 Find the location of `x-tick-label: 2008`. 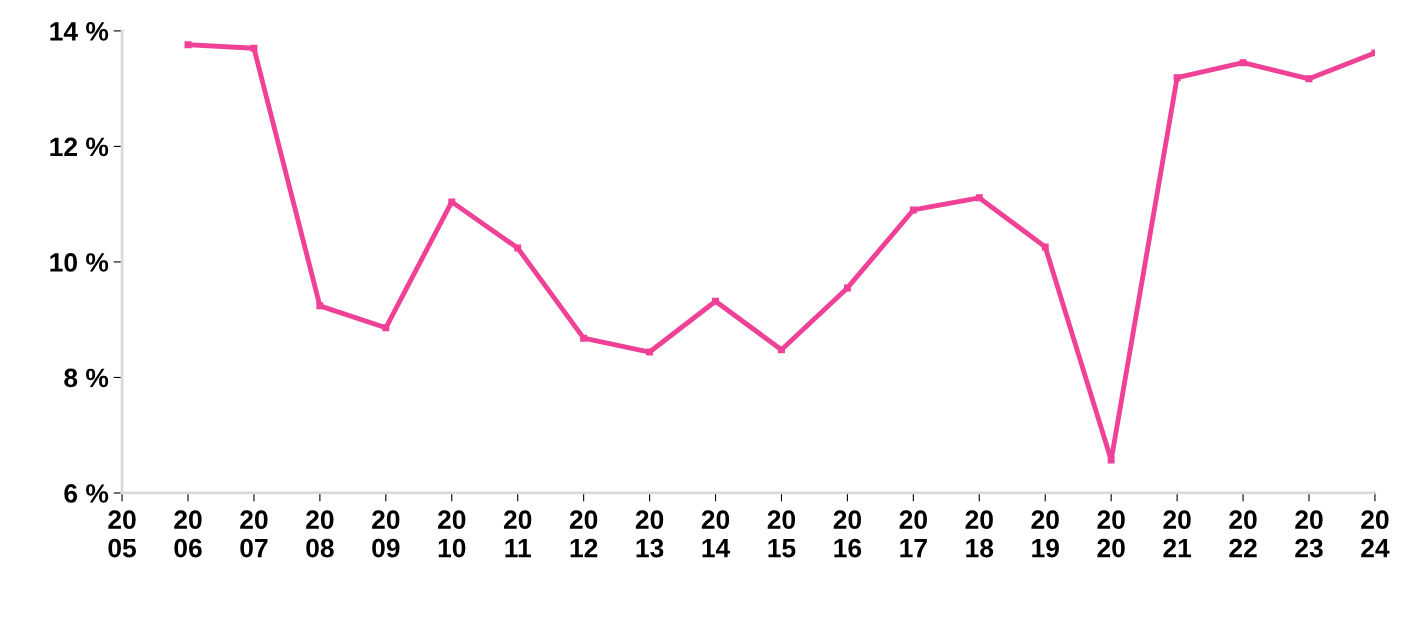

x-tick-label: 2008 is located at coordinates (320, 534).